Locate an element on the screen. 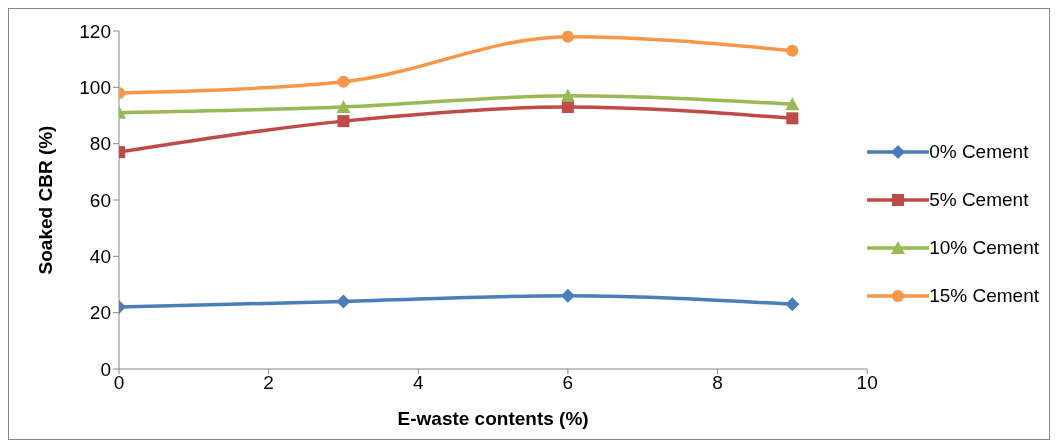  x-tick-label: 10 is located at coordinates (867, 383).